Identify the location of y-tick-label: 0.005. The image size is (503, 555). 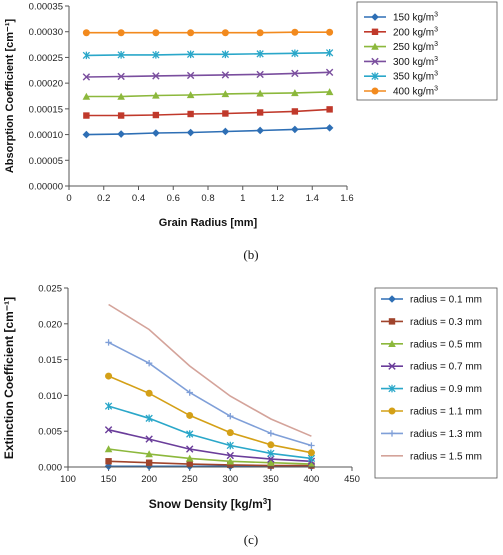
(50, 432).